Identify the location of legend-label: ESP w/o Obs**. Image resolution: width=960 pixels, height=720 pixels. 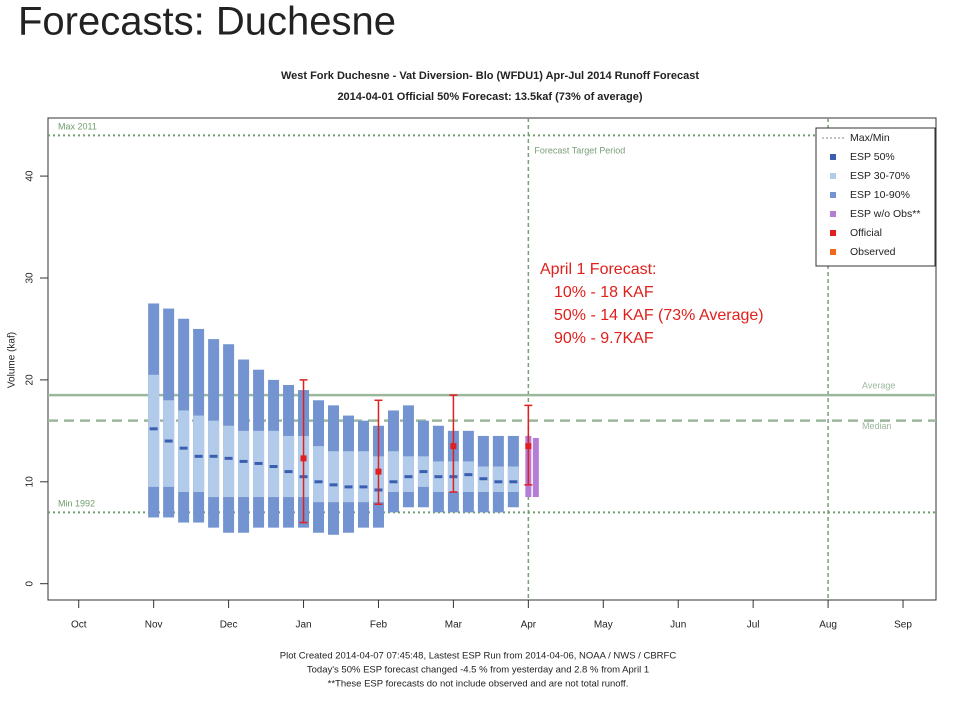
(885, 214).